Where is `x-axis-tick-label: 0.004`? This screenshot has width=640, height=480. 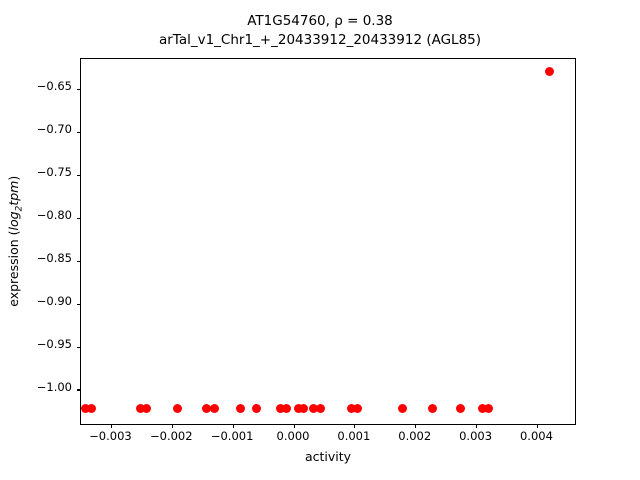 x-axis-tick-label: 0.004 is located at coordinates (536, 436).